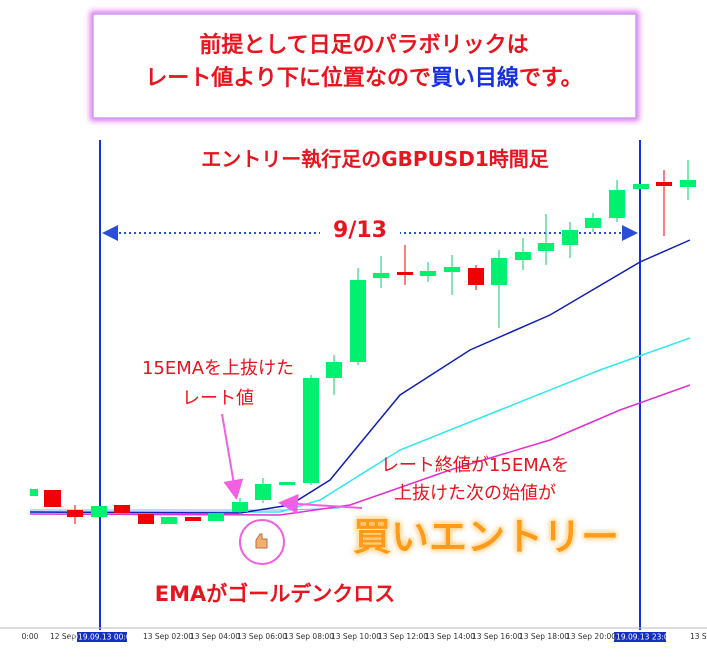 This screenshot has height=657, width=707. I want to click on time-label: 12 Sep, so click(63, 636).